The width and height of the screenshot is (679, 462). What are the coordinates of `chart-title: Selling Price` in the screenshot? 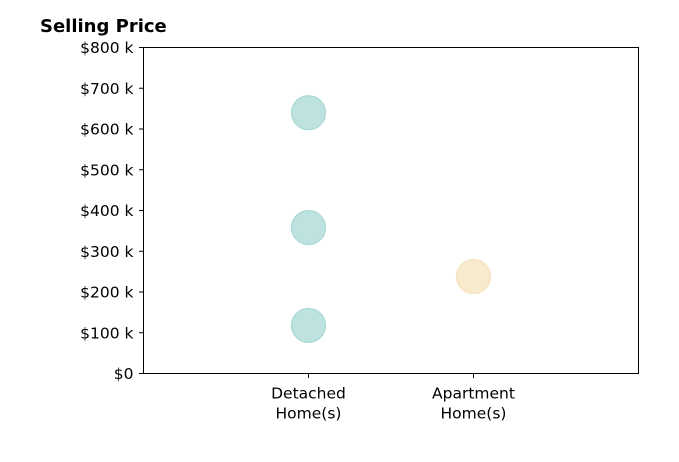 It's located at (103, 26).